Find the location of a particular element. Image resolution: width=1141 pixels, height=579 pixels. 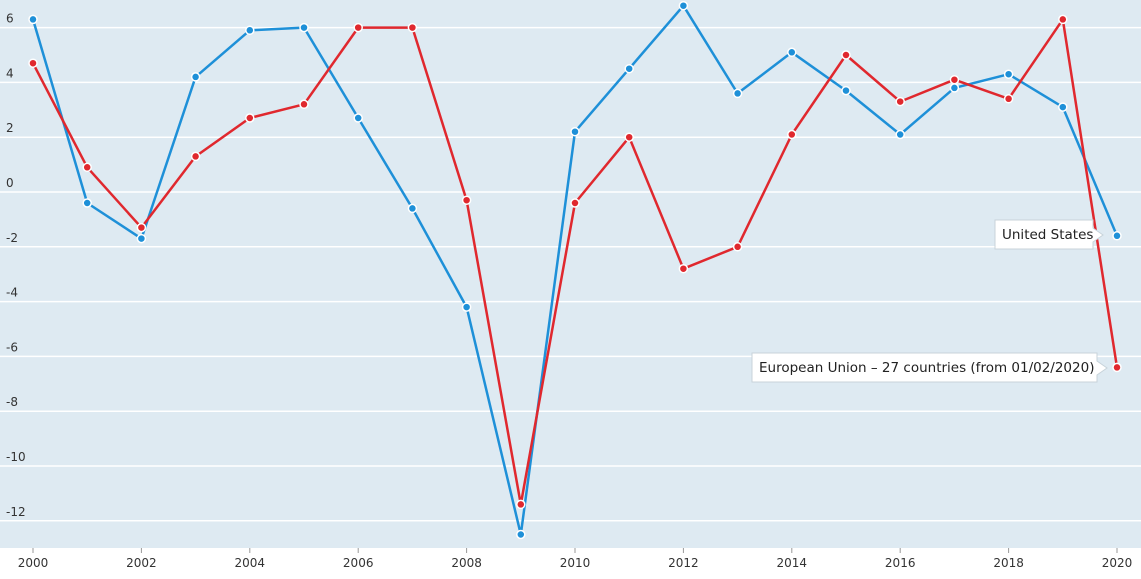

y-tick-label: -2 is located at coordinates (12, 238).